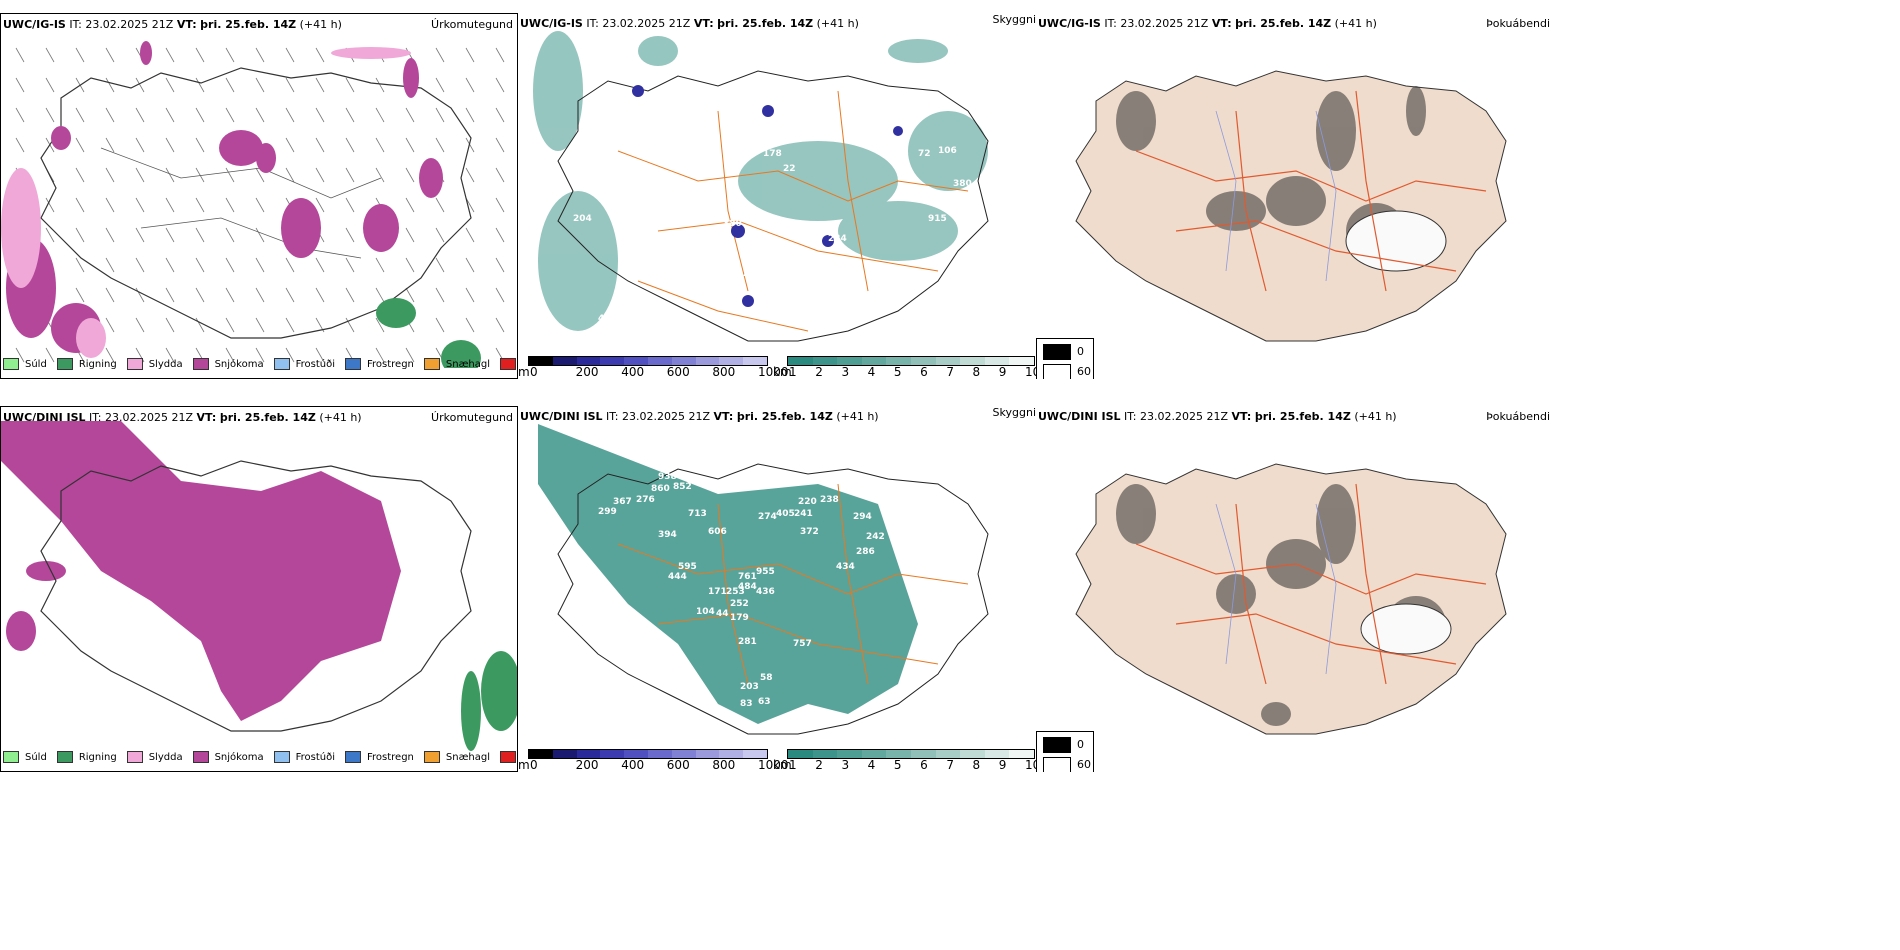 The width and height of the screenshot is (1900, 950). I want to click on vis-label: 405, so click(785, 514).